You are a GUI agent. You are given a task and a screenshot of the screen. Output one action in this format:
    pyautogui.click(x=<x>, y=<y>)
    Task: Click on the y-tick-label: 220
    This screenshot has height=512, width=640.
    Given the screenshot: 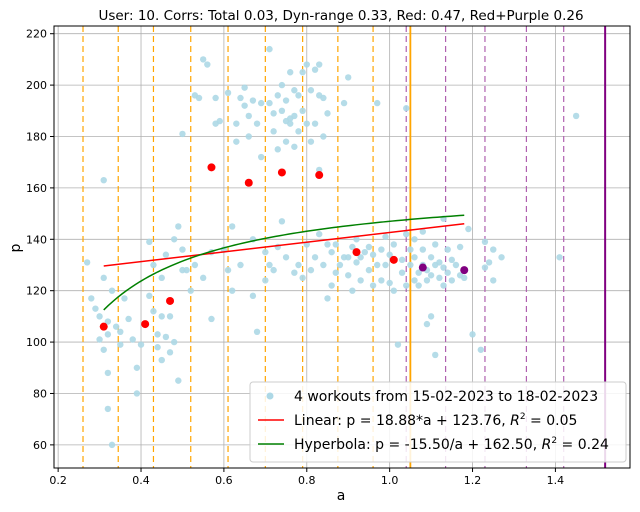 What is the action you would take?
    pyautogui.click(x=36, y=34)
    